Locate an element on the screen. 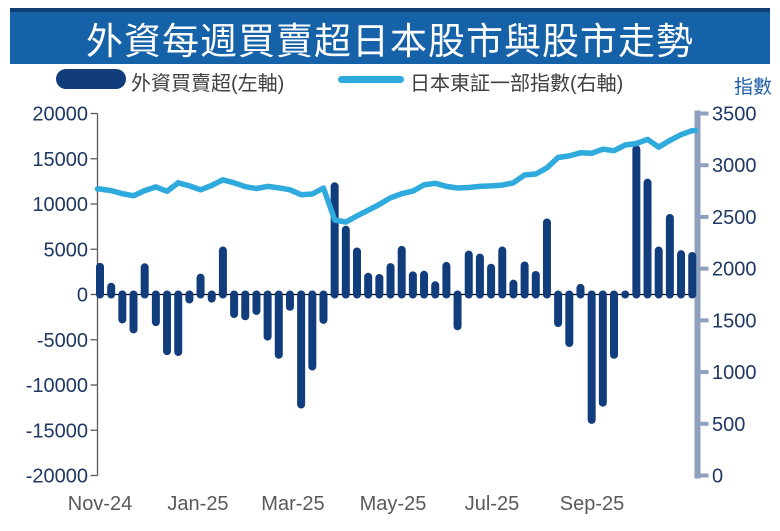 The image size is (780, 531). left-axis-label: 10000 is located at coordinates (60, 205).